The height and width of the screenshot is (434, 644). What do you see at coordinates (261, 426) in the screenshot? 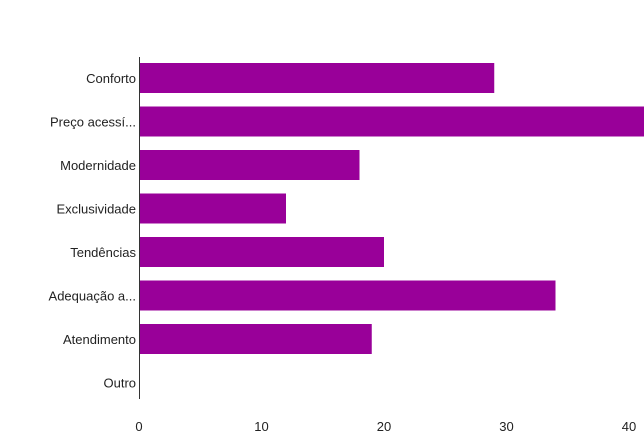
I see `x-tick-10: 10` at bounding box center [261, 426].